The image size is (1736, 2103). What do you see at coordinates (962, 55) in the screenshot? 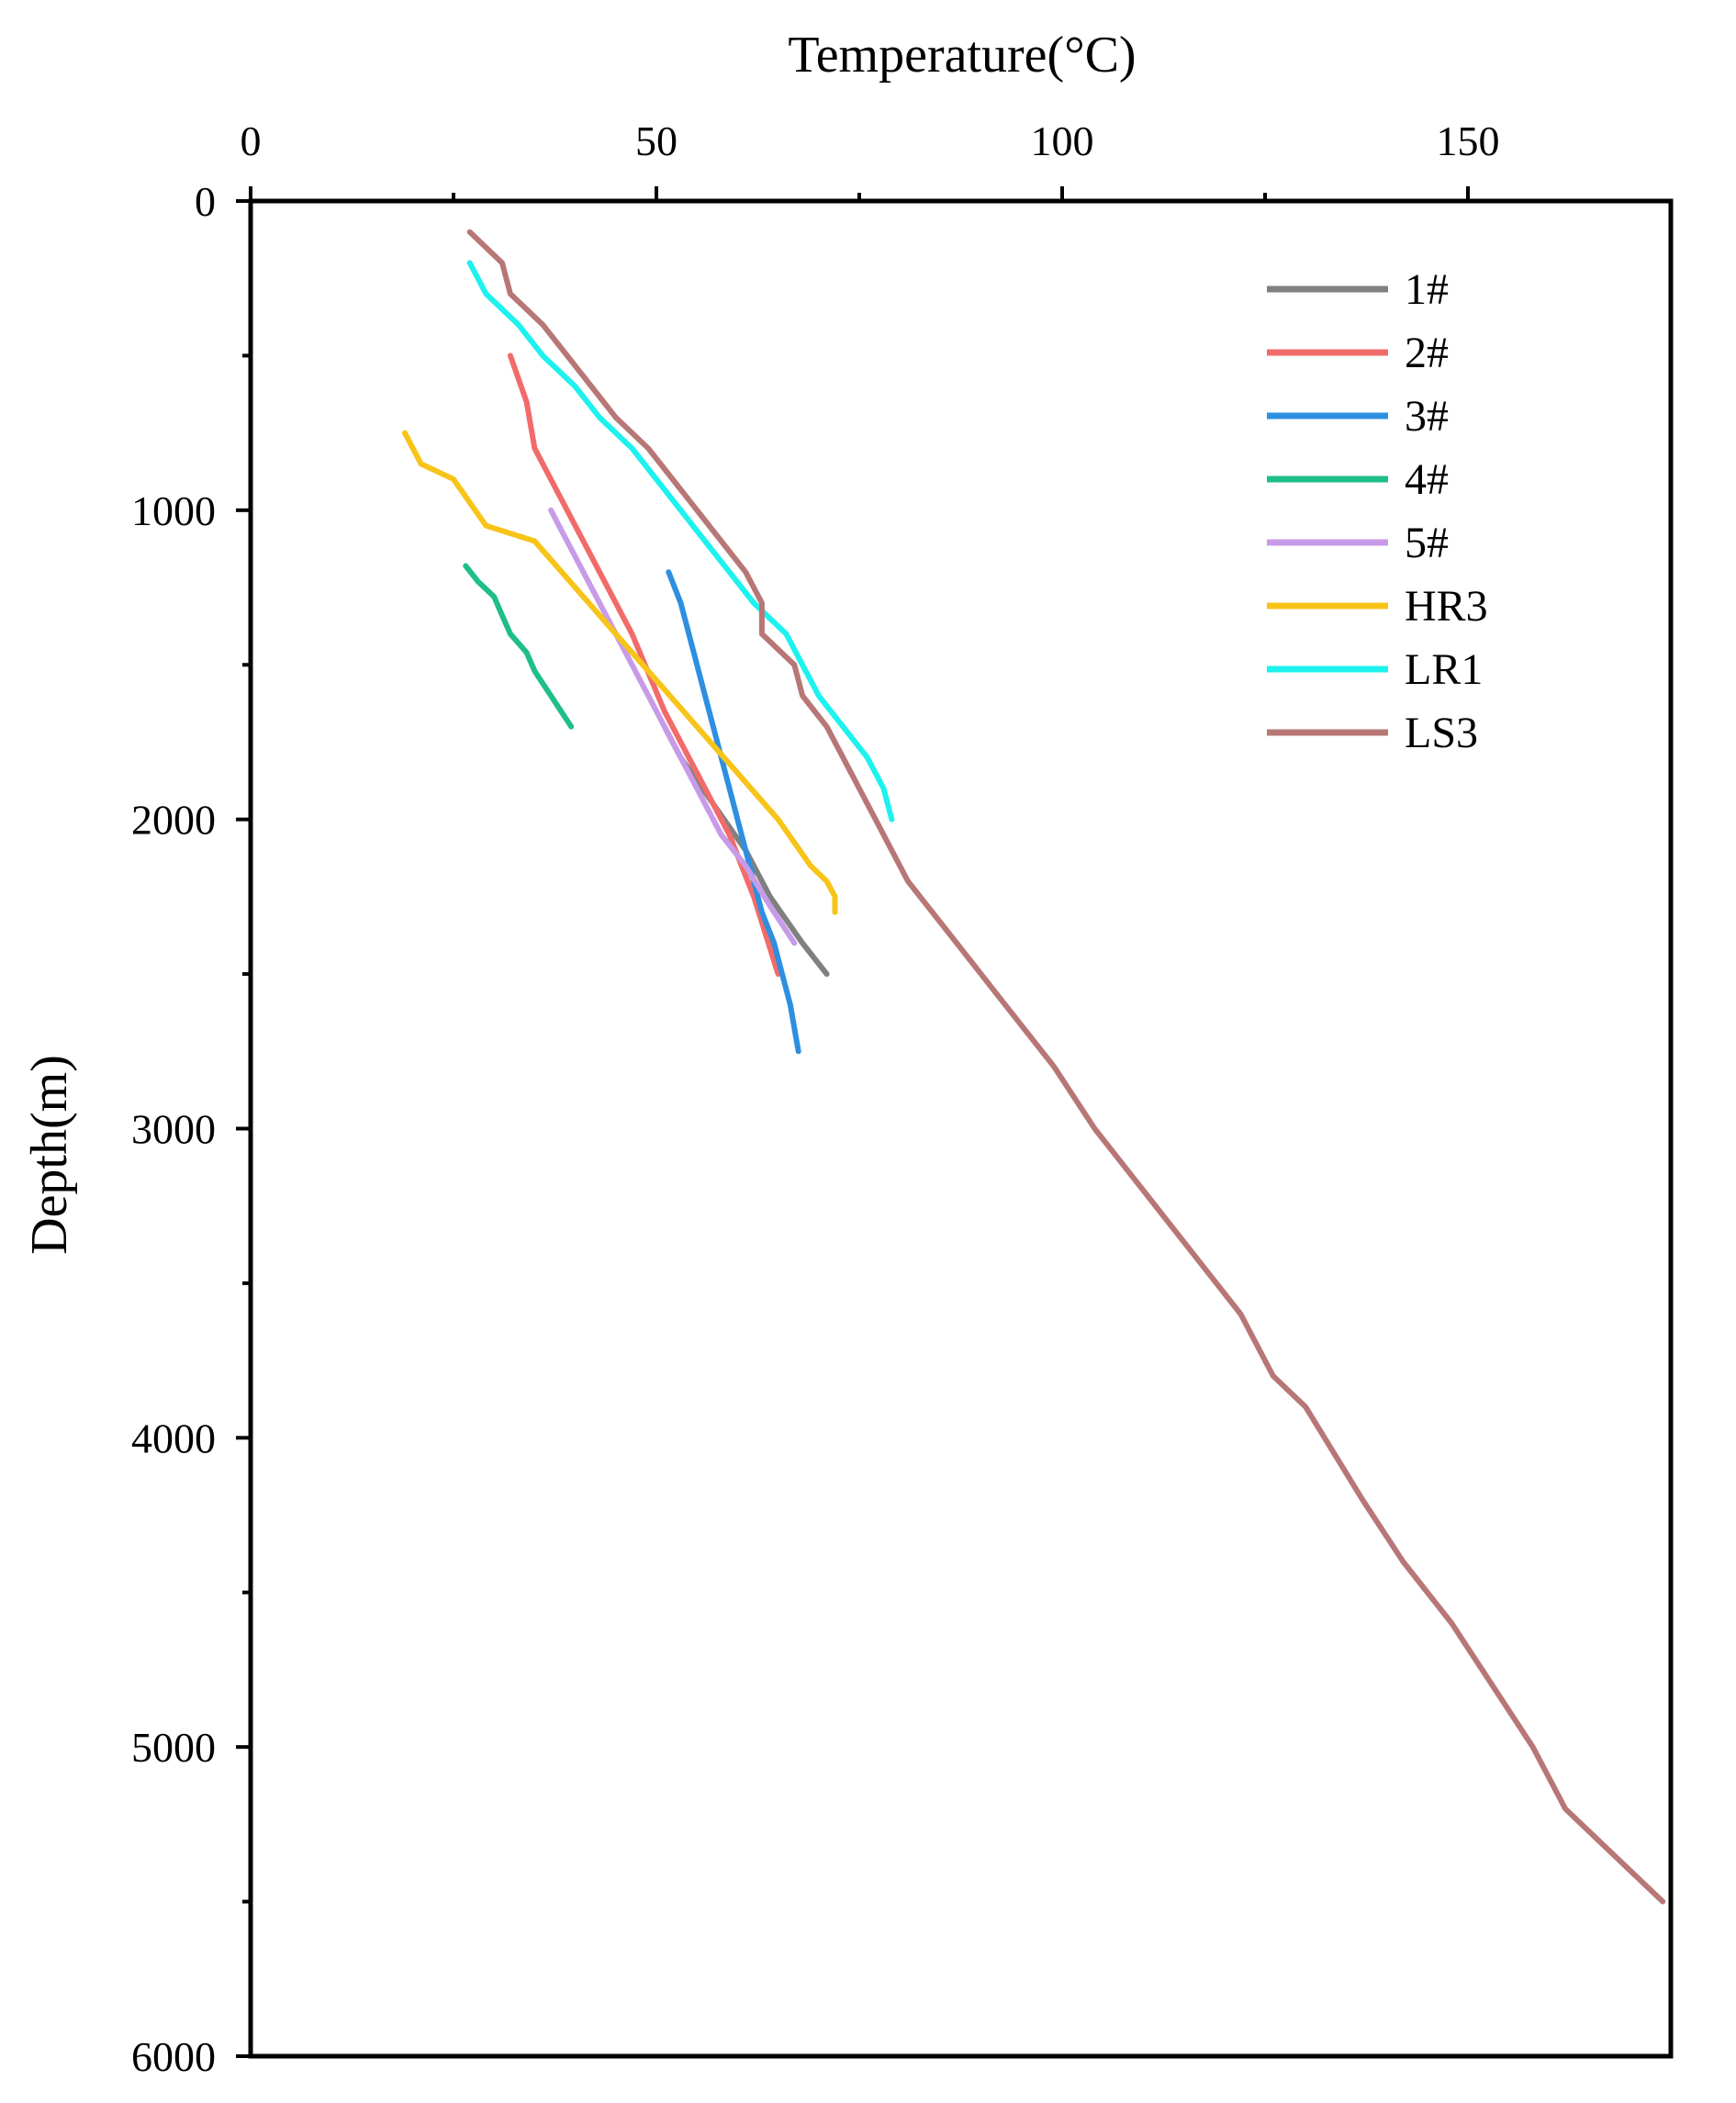
I see `x-axis-title: Temperature(°C)` at bounding box center [962, 55].